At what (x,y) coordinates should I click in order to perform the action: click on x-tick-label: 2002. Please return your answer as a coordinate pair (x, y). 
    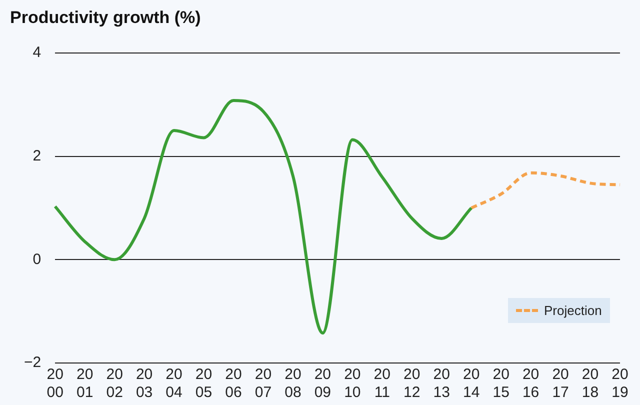
    Looking at the image, I should click on (114, 384).